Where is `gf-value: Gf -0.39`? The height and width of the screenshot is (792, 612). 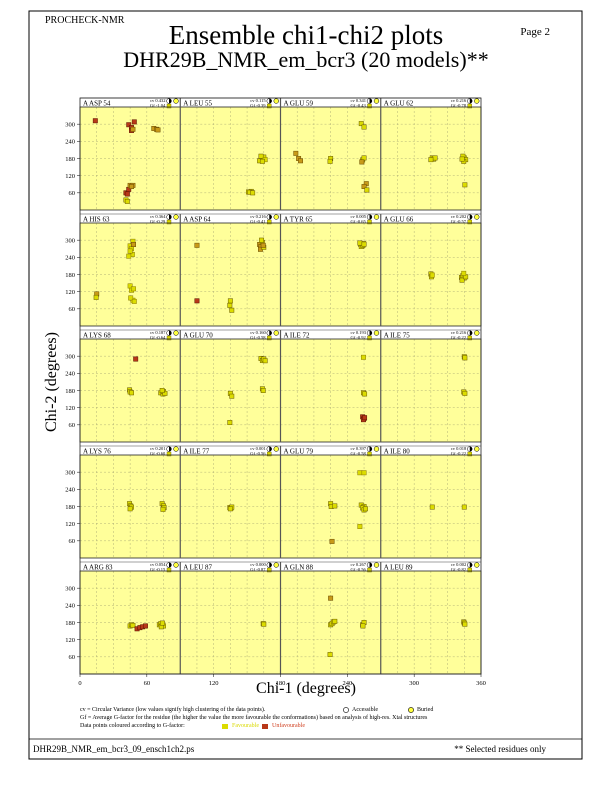
gf-value: Gf -0.39 is located at coordinates (258, 105).